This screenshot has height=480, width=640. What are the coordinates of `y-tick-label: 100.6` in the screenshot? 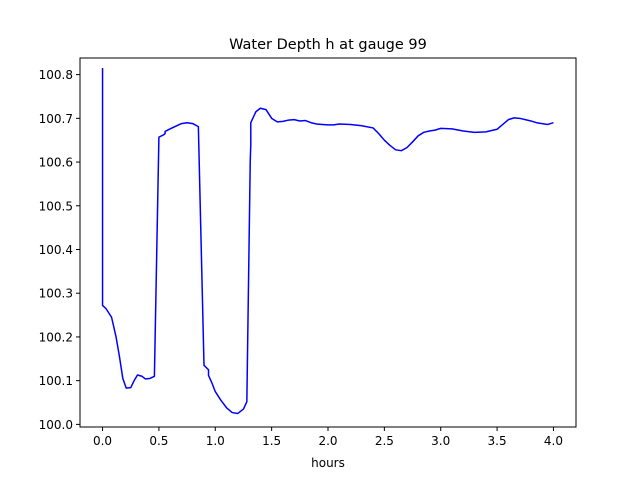 It's located at (56, 163).